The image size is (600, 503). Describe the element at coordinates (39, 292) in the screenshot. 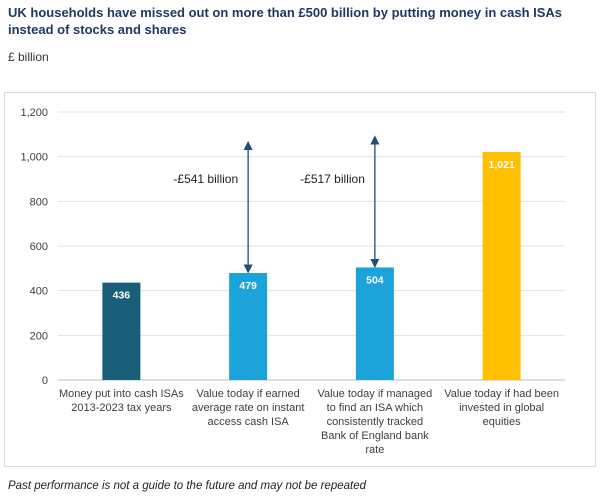

I see `y-tick-label: 400` at that location.